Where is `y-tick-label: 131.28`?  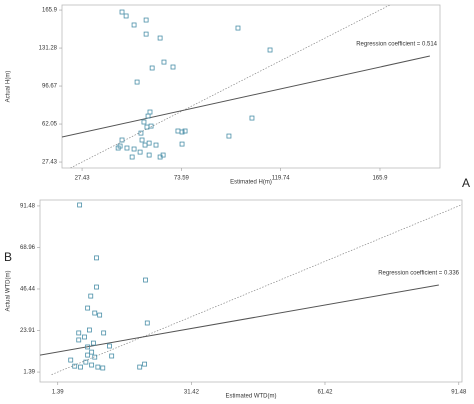 y-tick-label: 131.28 is located at coordinates (48, 49).